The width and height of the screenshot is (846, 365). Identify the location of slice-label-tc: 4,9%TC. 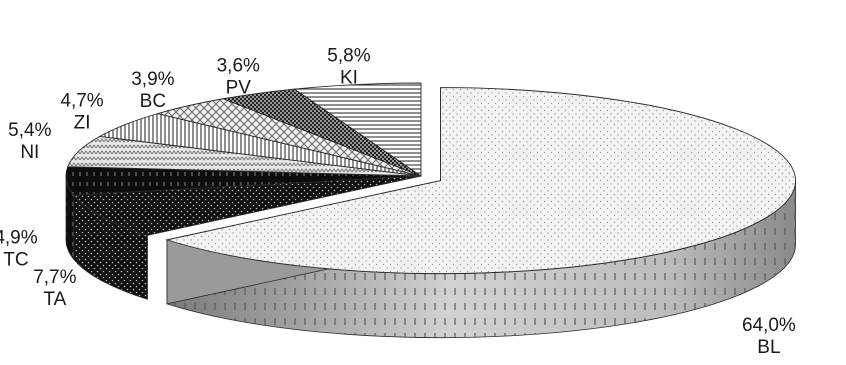
(19, 249).